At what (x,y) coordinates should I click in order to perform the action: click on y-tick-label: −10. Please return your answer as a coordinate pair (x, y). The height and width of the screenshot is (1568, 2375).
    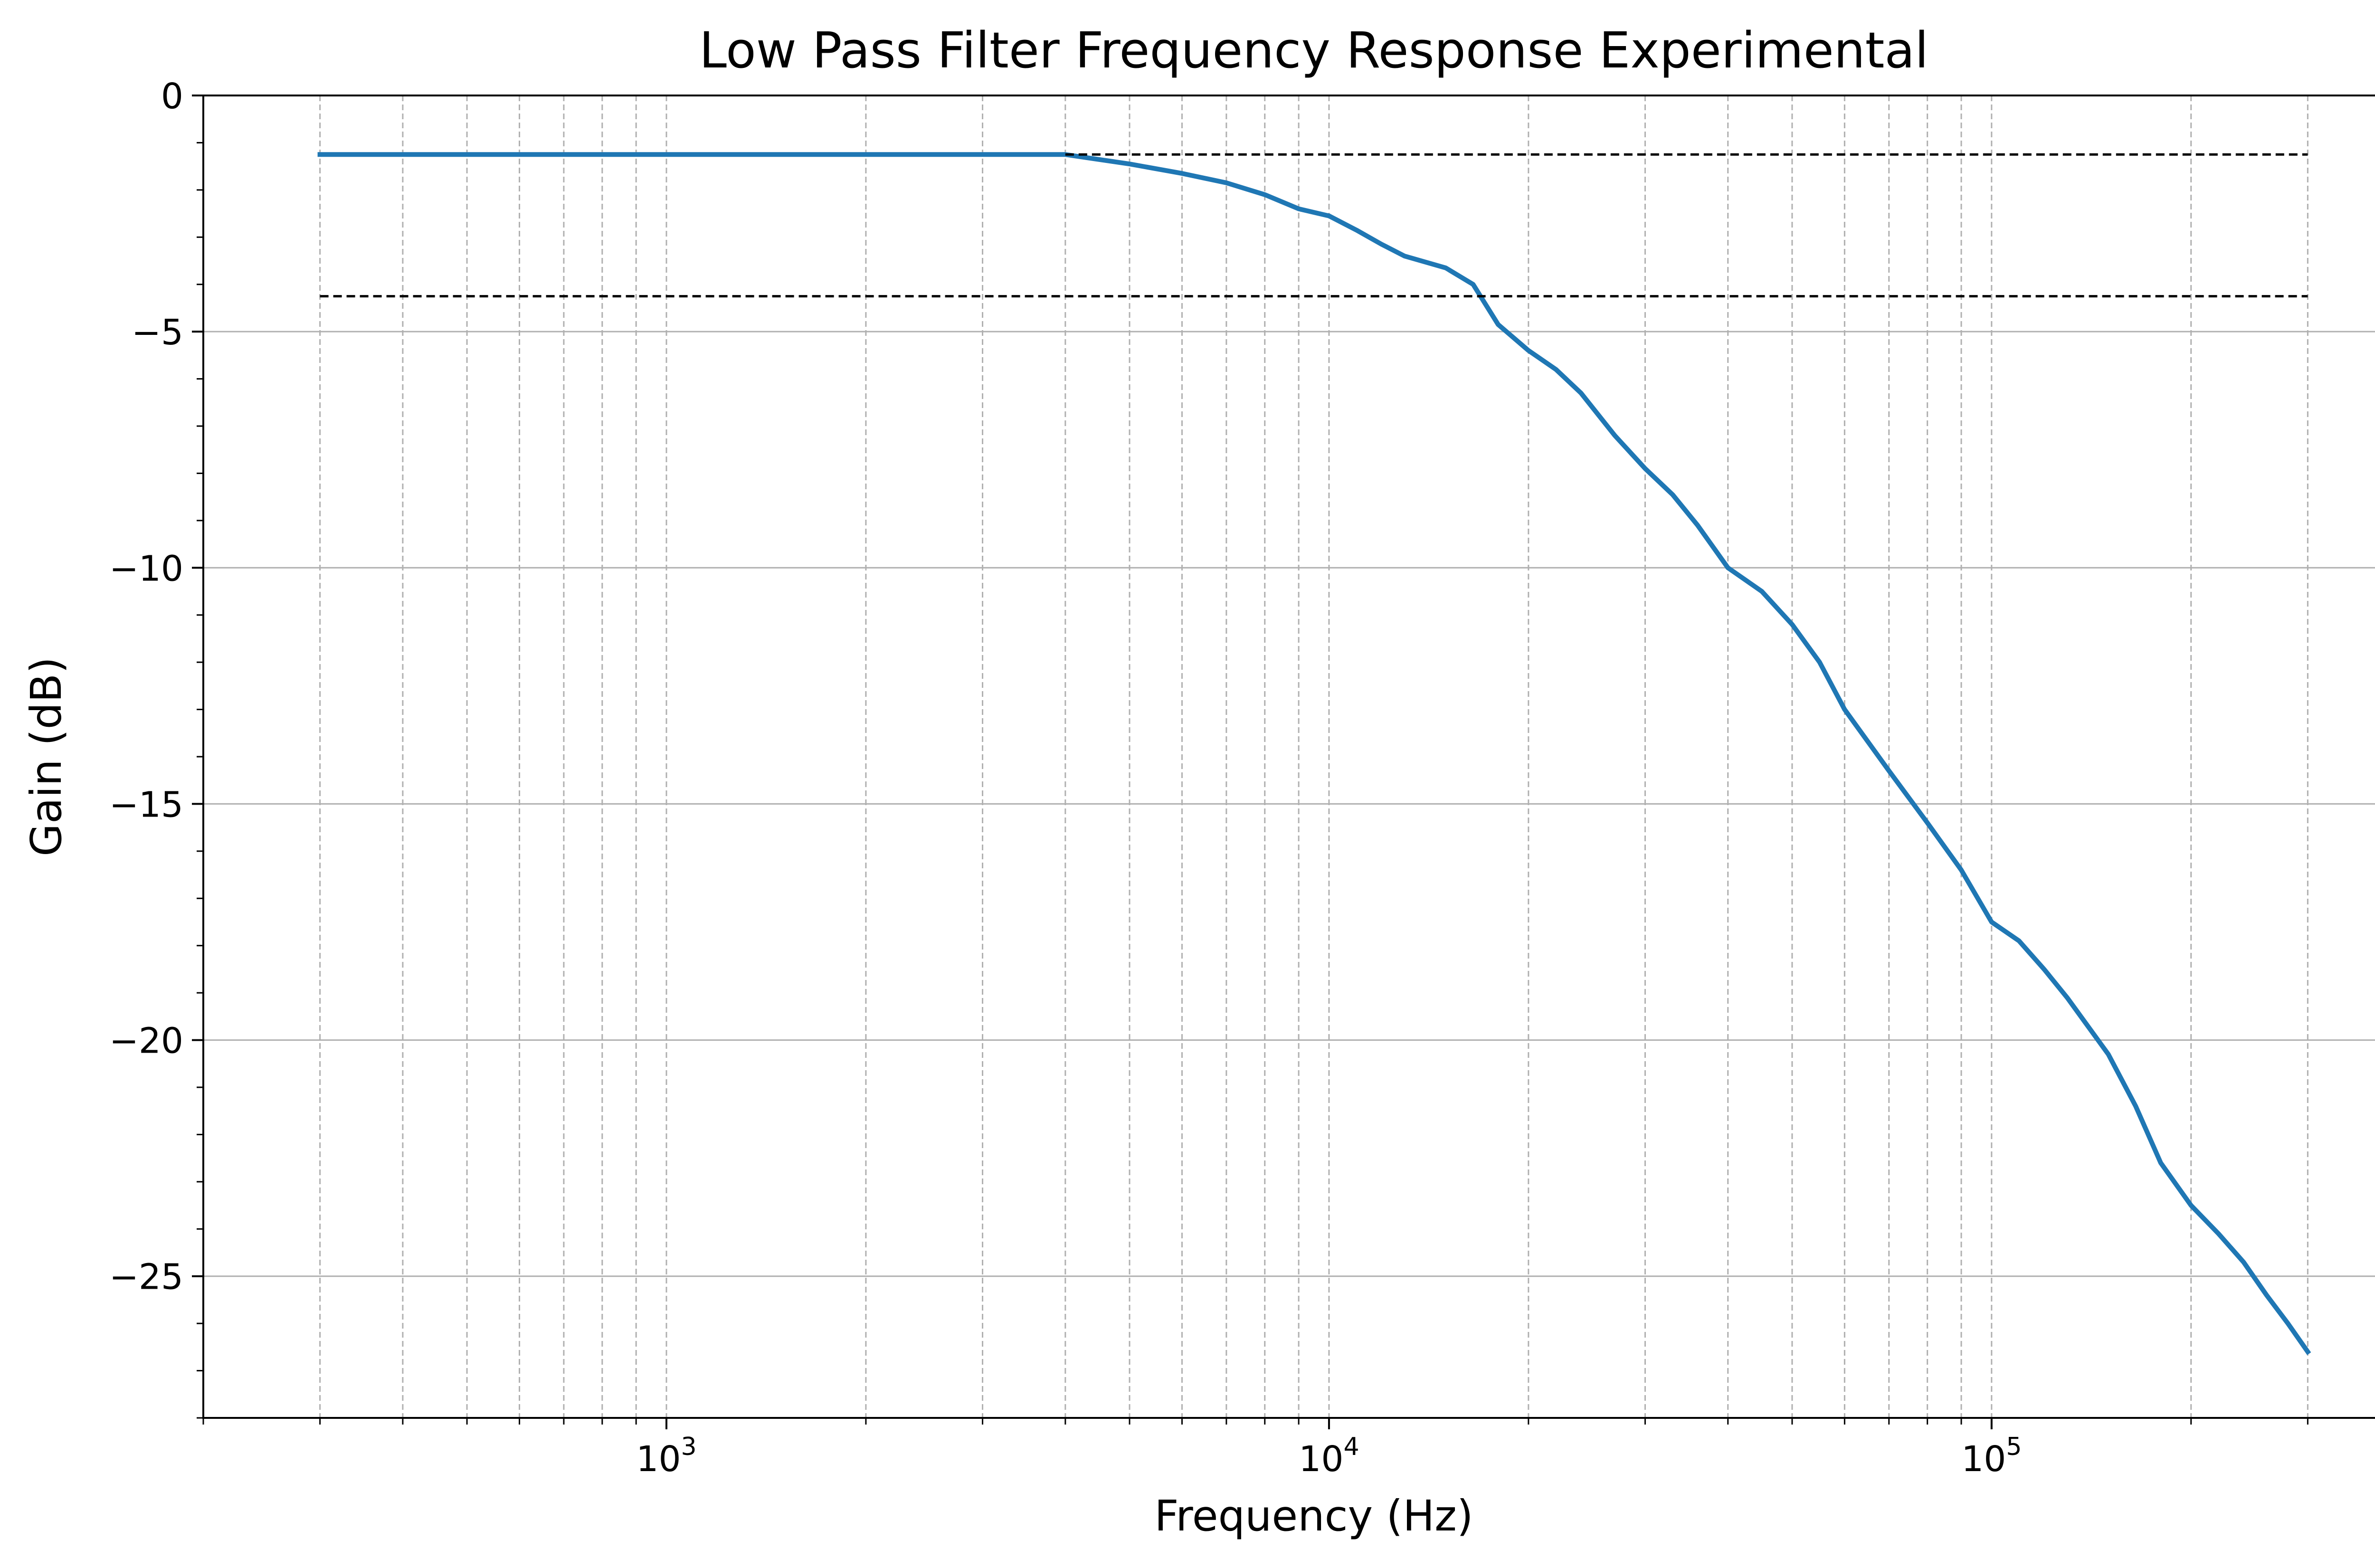
    Looking at the image, I should click on (146, 568).